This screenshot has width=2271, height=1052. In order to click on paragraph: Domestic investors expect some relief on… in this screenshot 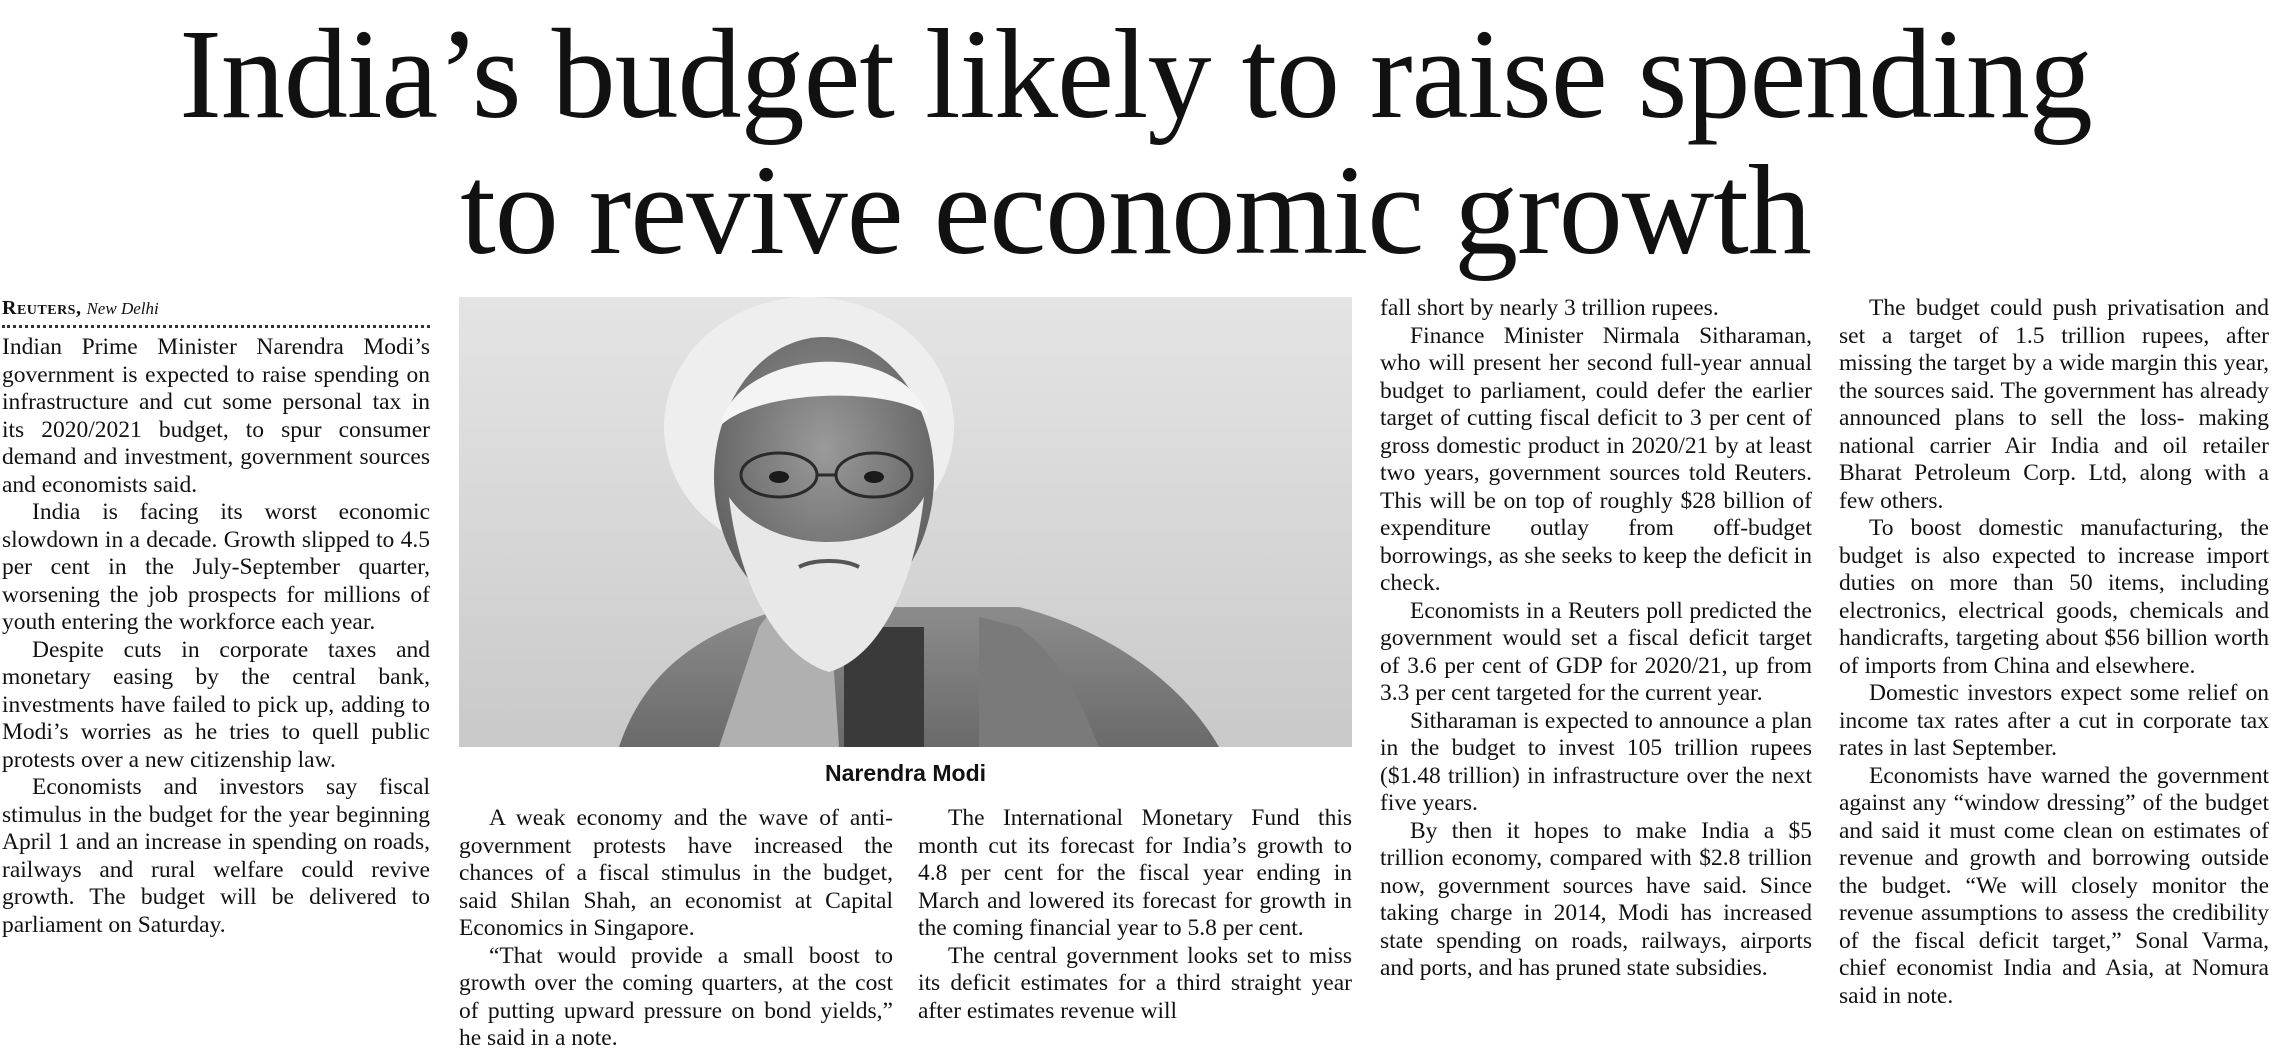, I will do `click(2054, 720)`.